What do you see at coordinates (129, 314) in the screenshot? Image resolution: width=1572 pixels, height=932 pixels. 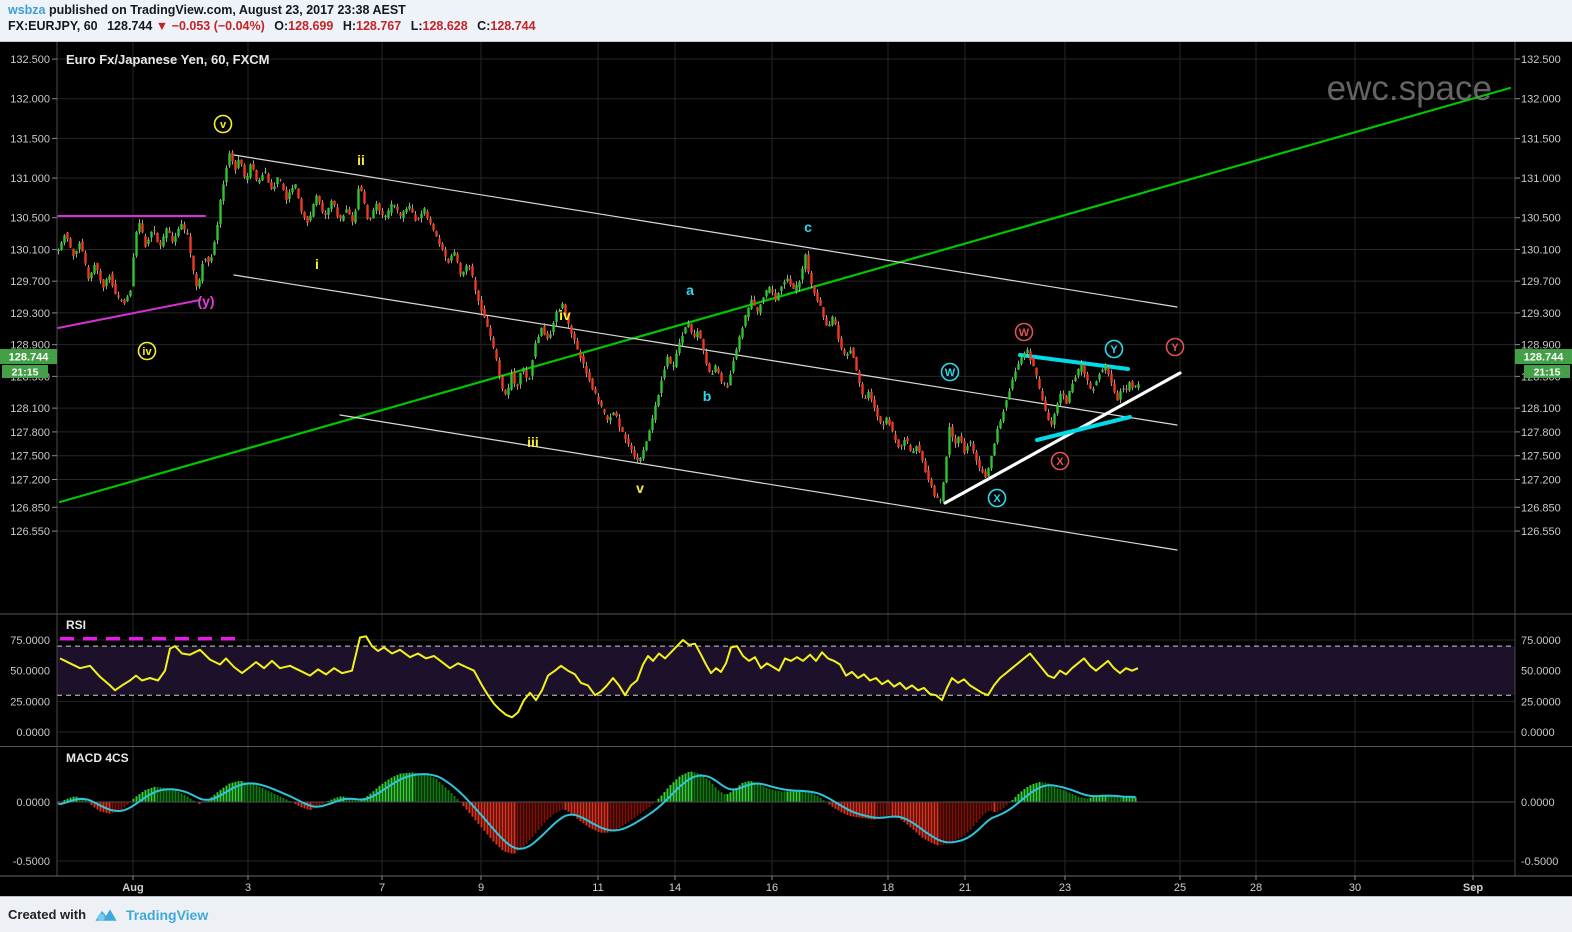 I see `magenta-rising` at bounding box center [129, 314].